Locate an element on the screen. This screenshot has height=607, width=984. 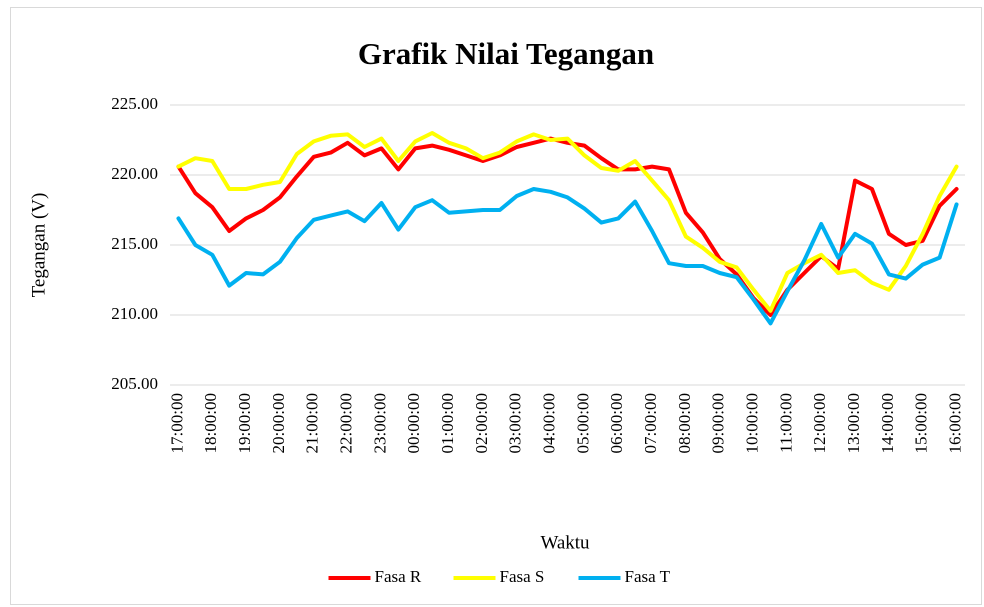
x-tick-label: 11:00:00 is located at coordinates (785, 423).